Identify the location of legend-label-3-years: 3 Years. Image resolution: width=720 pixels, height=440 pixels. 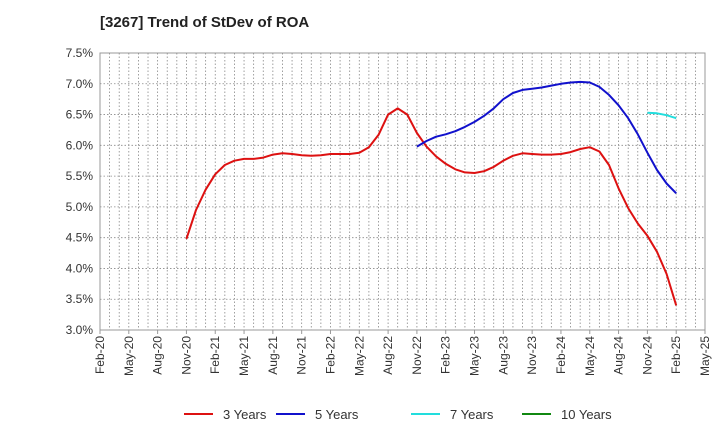
(245, 414).